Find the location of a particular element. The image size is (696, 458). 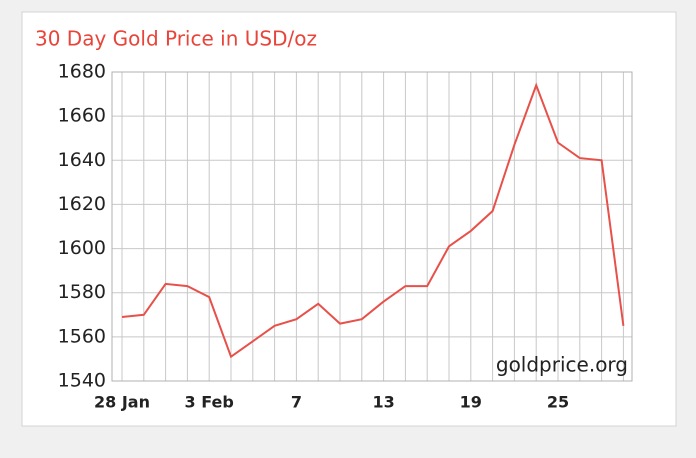

x-tick-label: 13 is located at coordinates (383, 402).